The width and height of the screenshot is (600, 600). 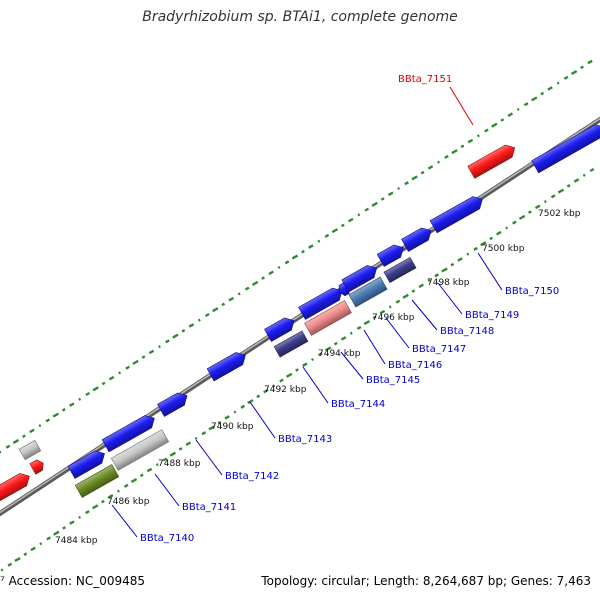 What do you see at coordinates (209, 507) in the screenshot?
I see `gene-label-BBta_7141: BBta_7141` at bounding box center [209, 507].